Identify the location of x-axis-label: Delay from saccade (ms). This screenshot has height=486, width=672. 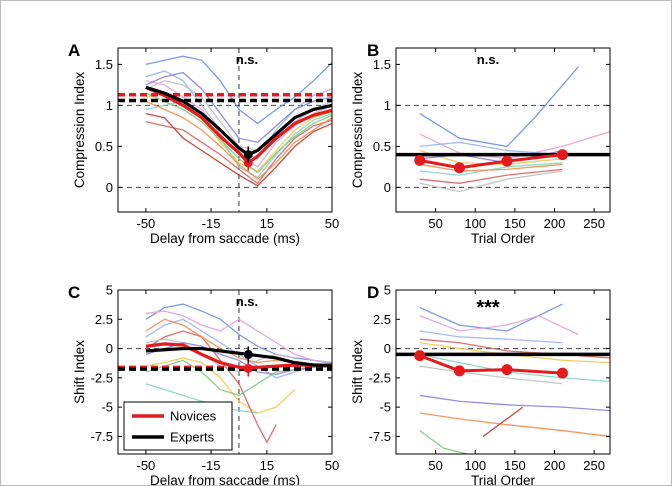
(225, 238).